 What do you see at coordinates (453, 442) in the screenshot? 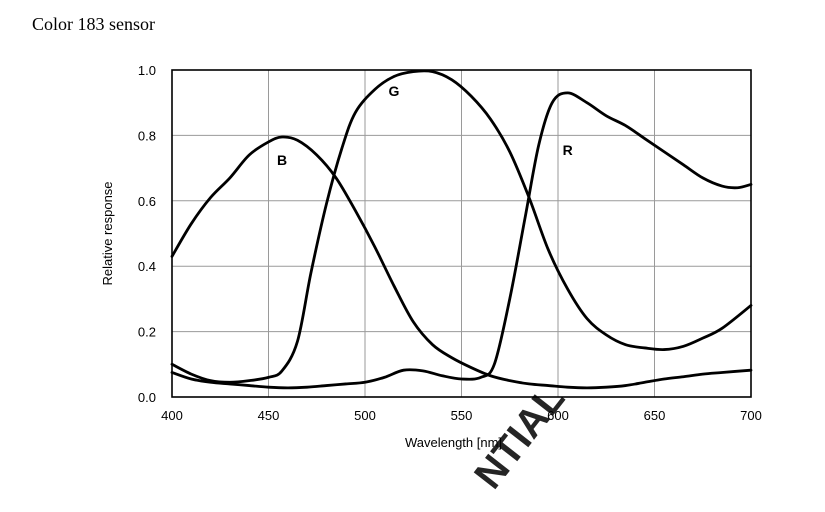
I see `x-axis-title: Wavelength [nm]` at bounding box center [453, 442].